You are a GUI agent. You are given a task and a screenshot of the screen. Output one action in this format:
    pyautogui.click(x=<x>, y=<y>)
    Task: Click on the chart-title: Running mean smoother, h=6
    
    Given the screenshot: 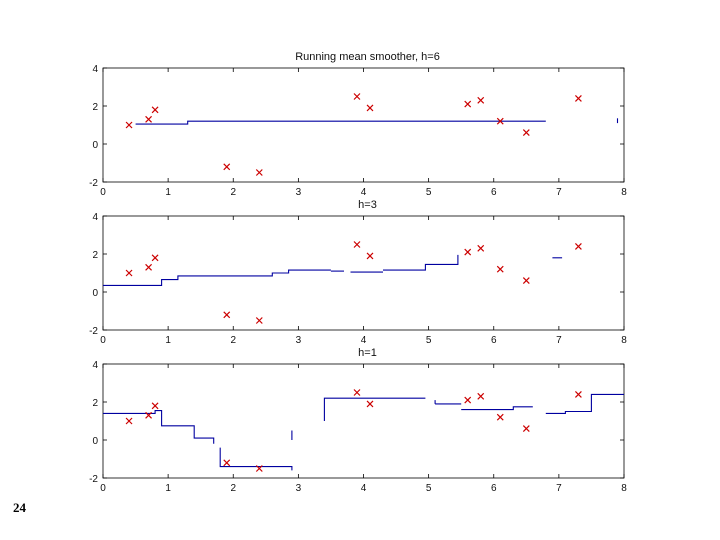 What is the action you would take?
    pyautogui.click(x=367, y=57)
    